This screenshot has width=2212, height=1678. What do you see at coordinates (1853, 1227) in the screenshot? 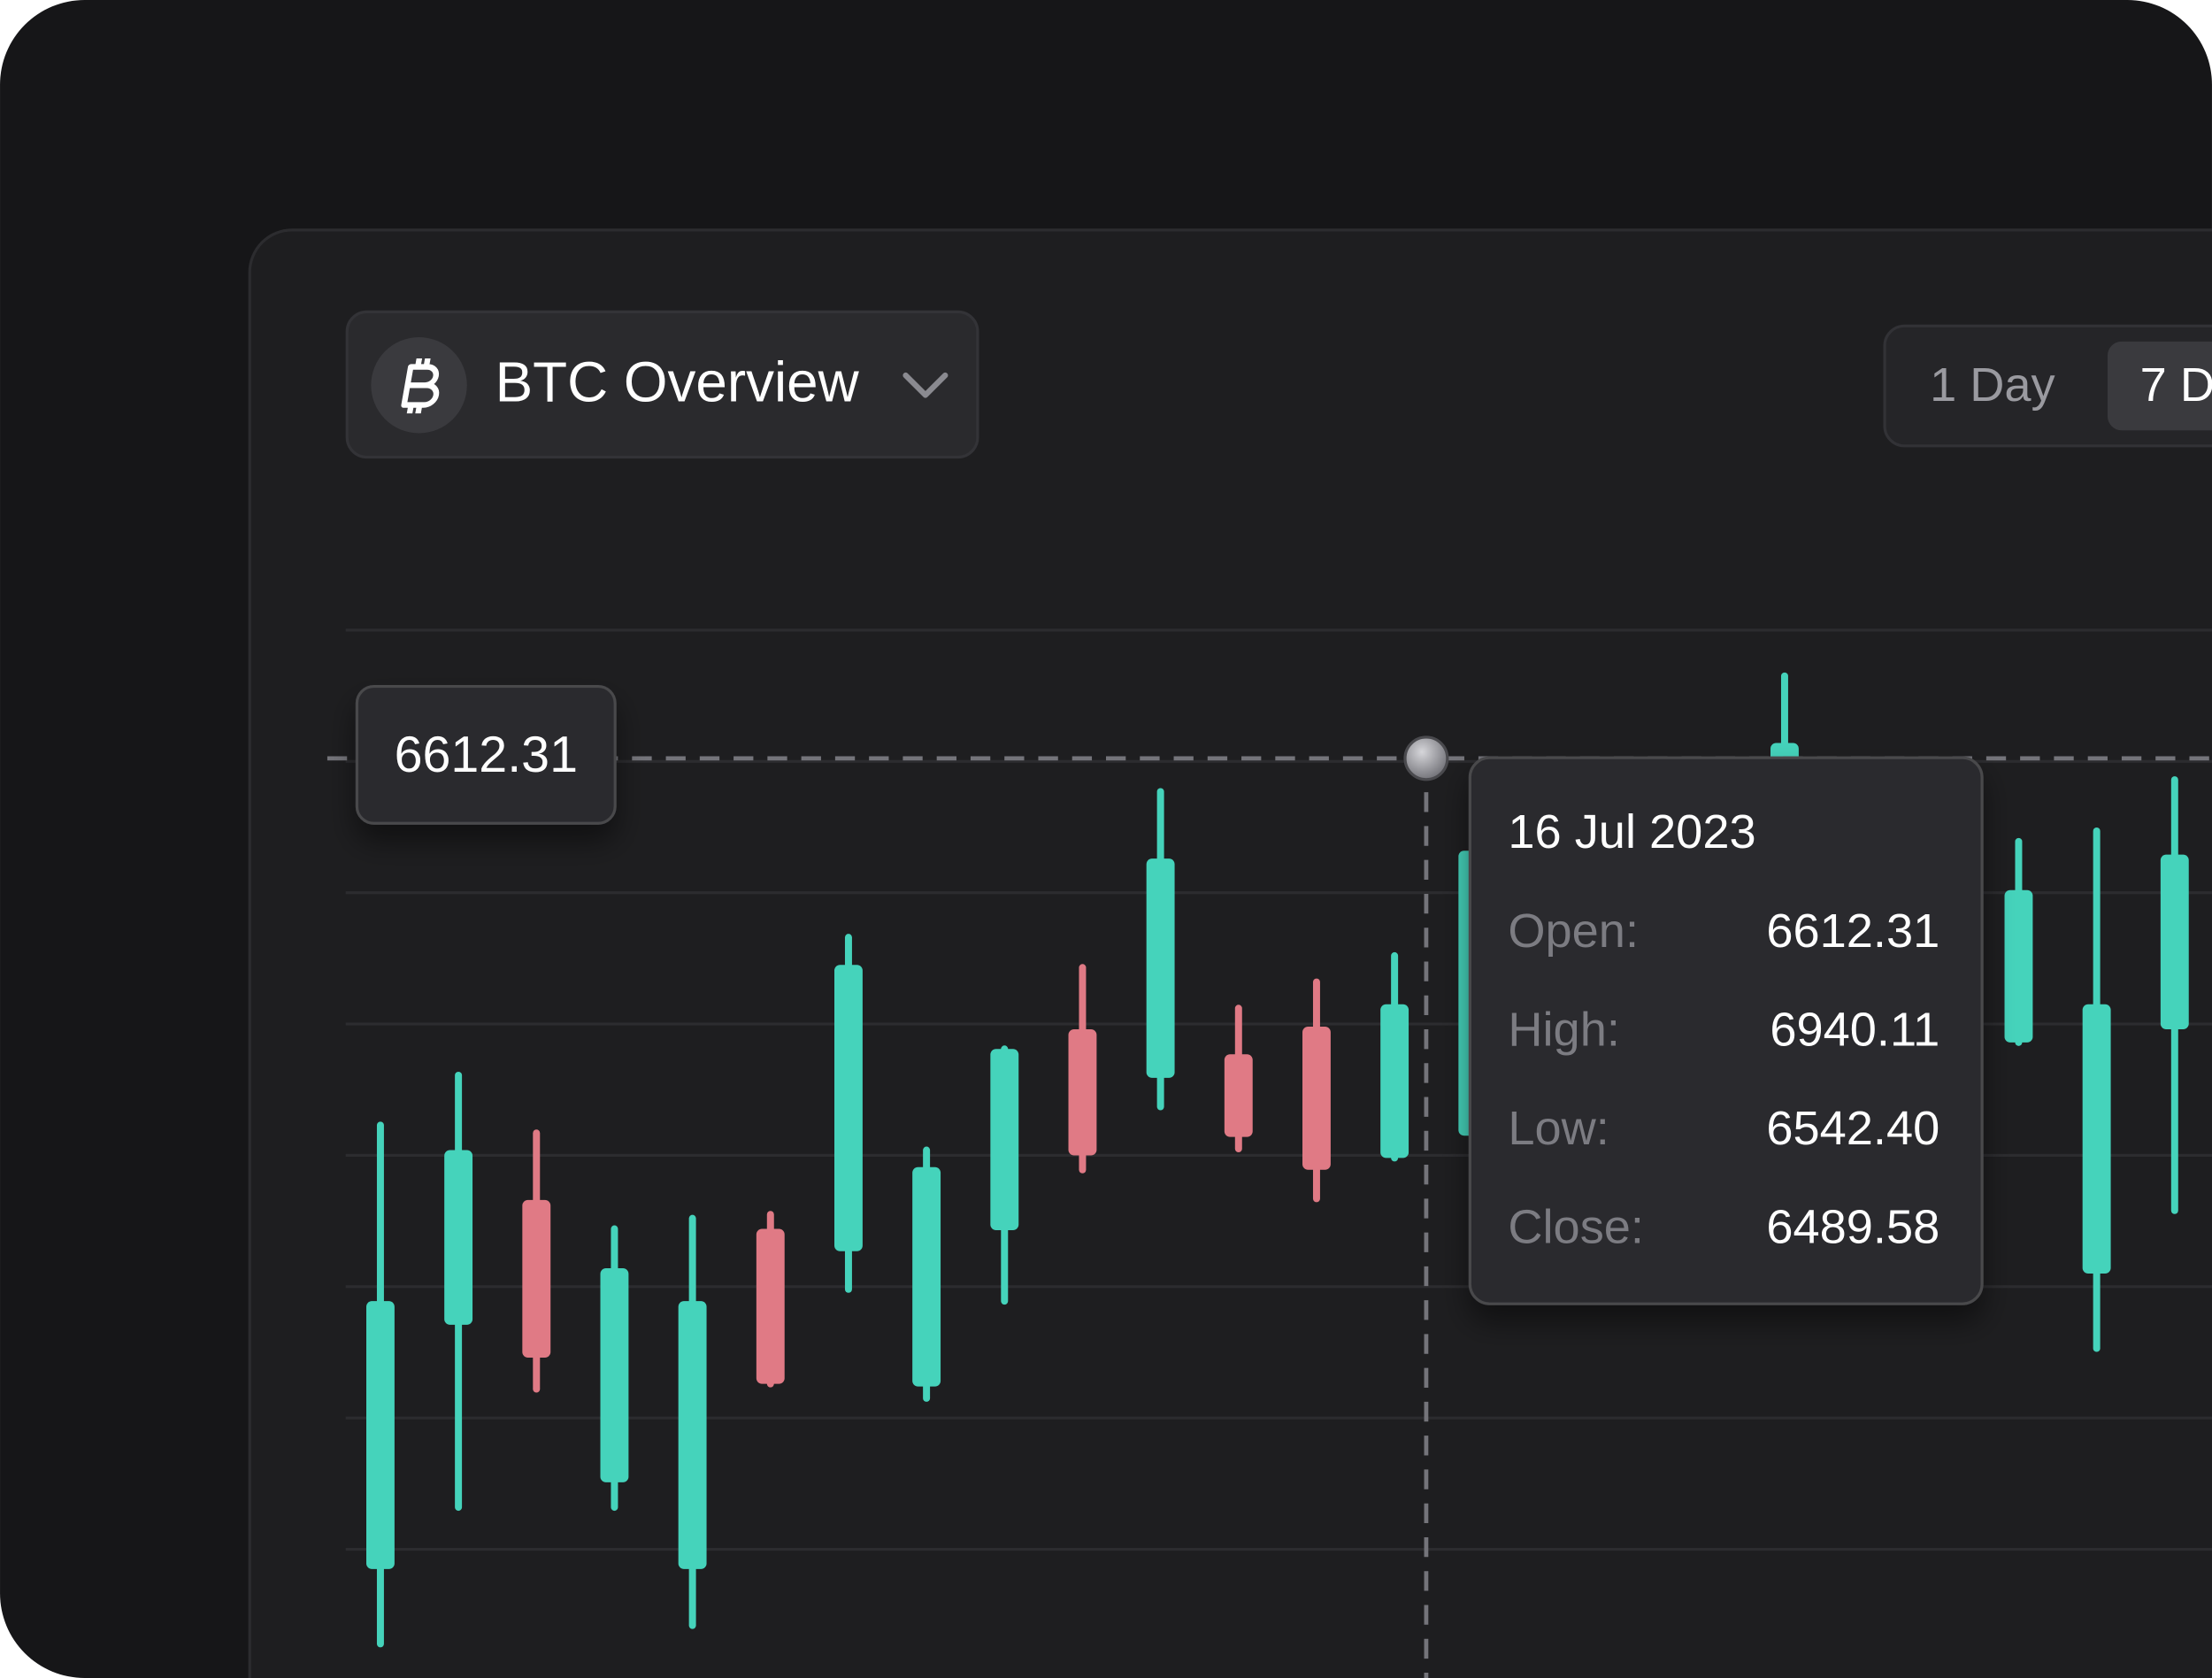
I see `tooltip-value: 6489.58` at bounding box center [1853, 1227].